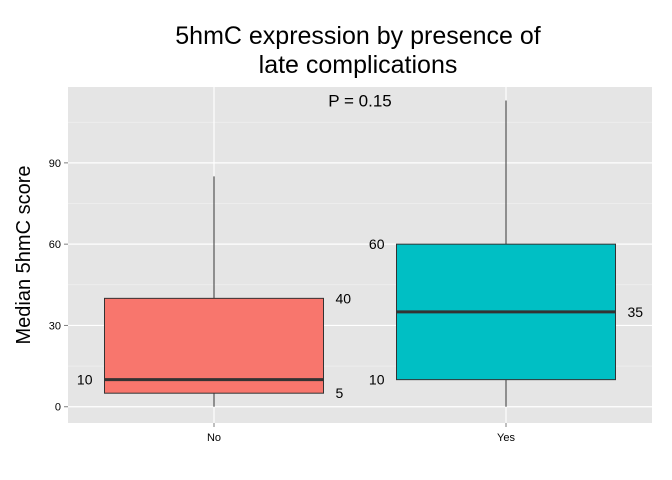 Image resolution: width=672 pixels, height=480 pixels. Describe the element at coordinates (55, 326) in the screenshot. I see `y-tick-label: 30` at that location.